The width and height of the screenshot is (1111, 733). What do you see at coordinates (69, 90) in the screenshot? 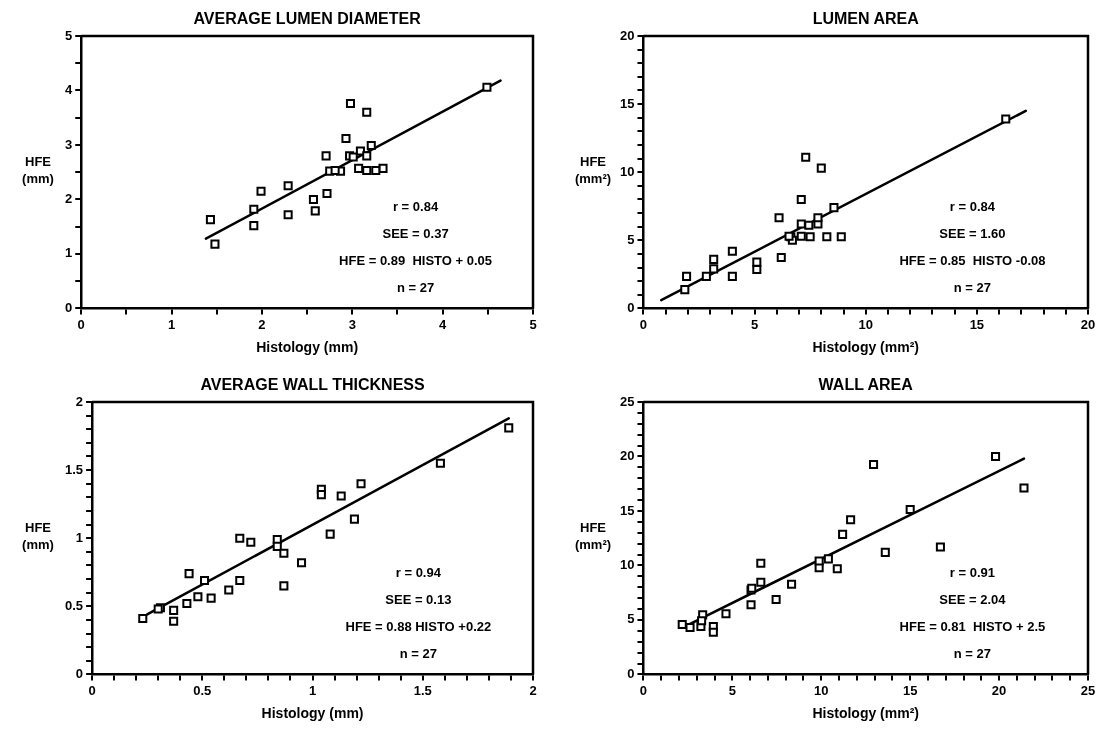
I see `y-tick-label: 4` at bounding box center [69, 90].